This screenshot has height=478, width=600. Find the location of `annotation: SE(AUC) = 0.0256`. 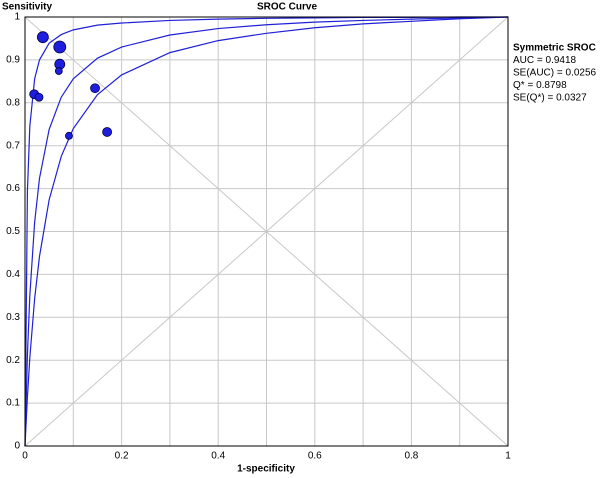

annotation: SE(AUC) = 0.0256 is located at coordinates (555, 73).